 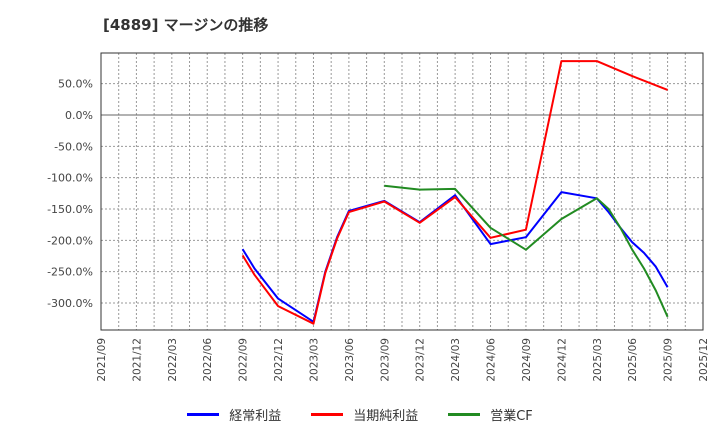 What do you see at coordinates (255, 416) in the screenshot?
I see `legend-label: 経常利益` at bounding box center [255, 416].